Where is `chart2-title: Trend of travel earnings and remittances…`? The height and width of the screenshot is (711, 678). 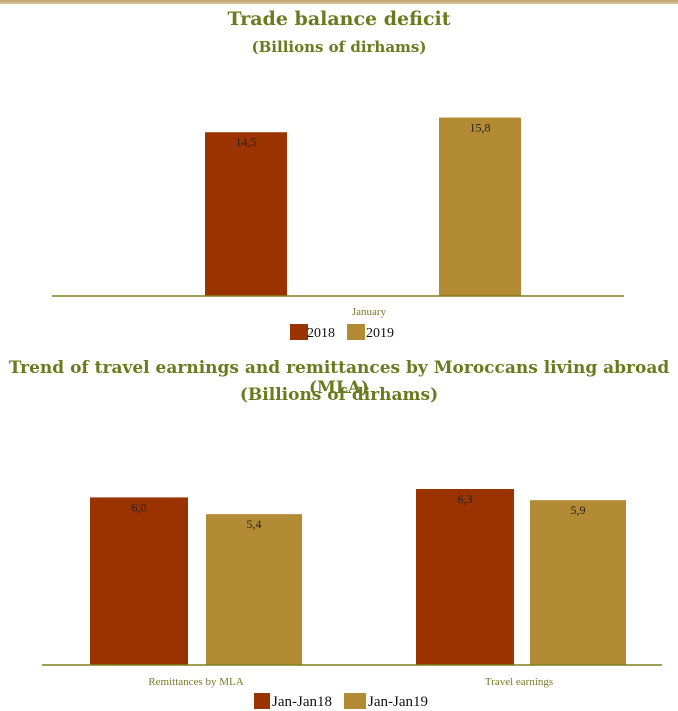 chart2-title: Trend of travel earnings and remittances… is located at coordinates (339, 378).